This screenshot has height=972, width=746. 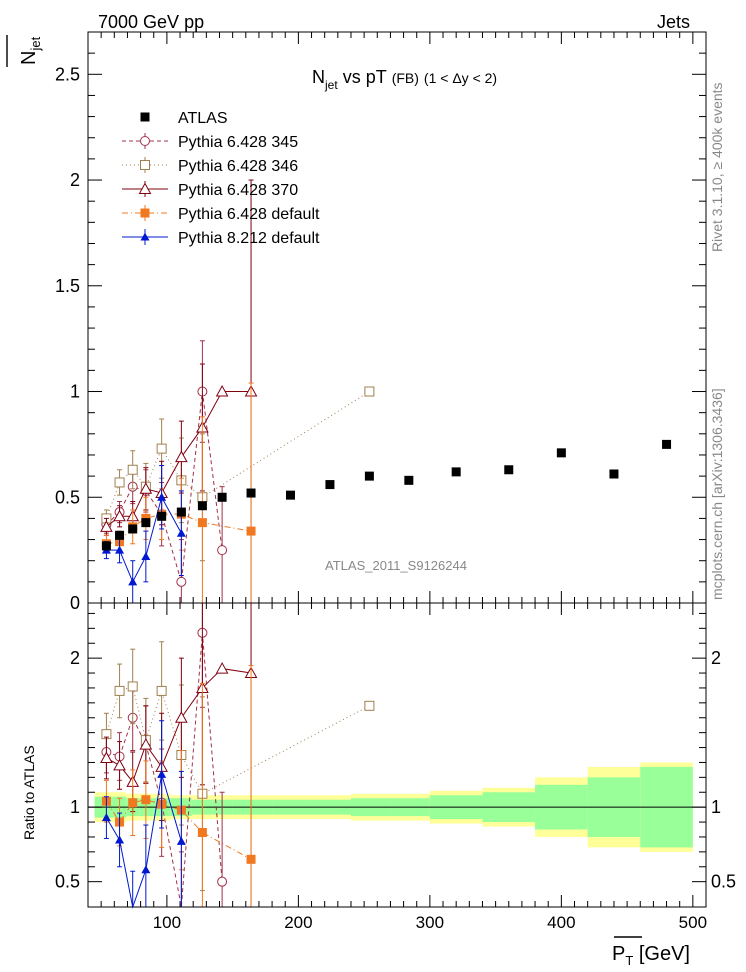 I want to click on legend-marker-p370, so click(x=145, y=188).